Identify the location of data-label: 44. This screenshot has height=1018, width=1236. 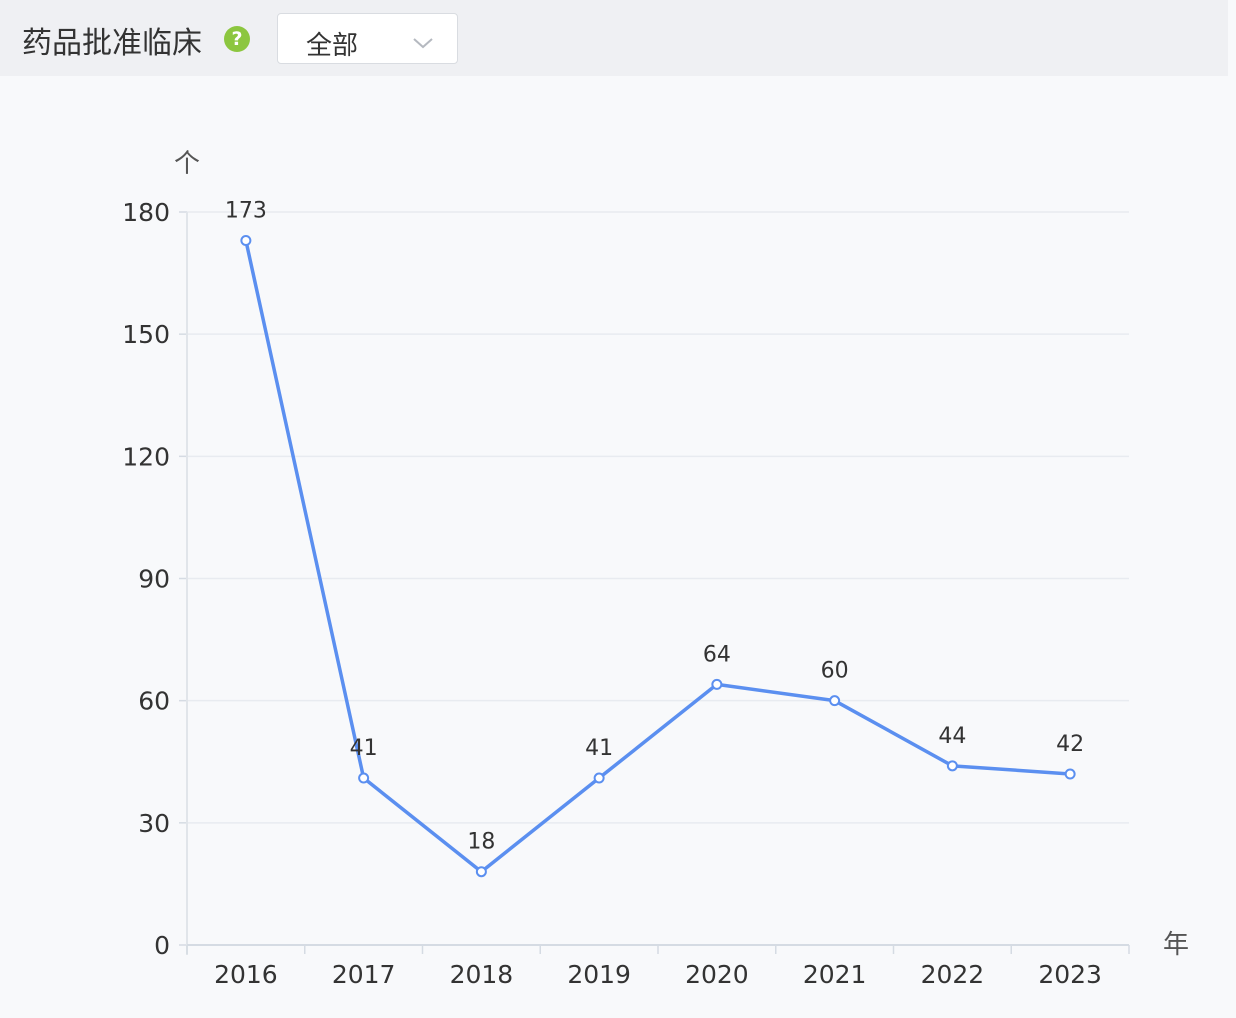
(952, 736).